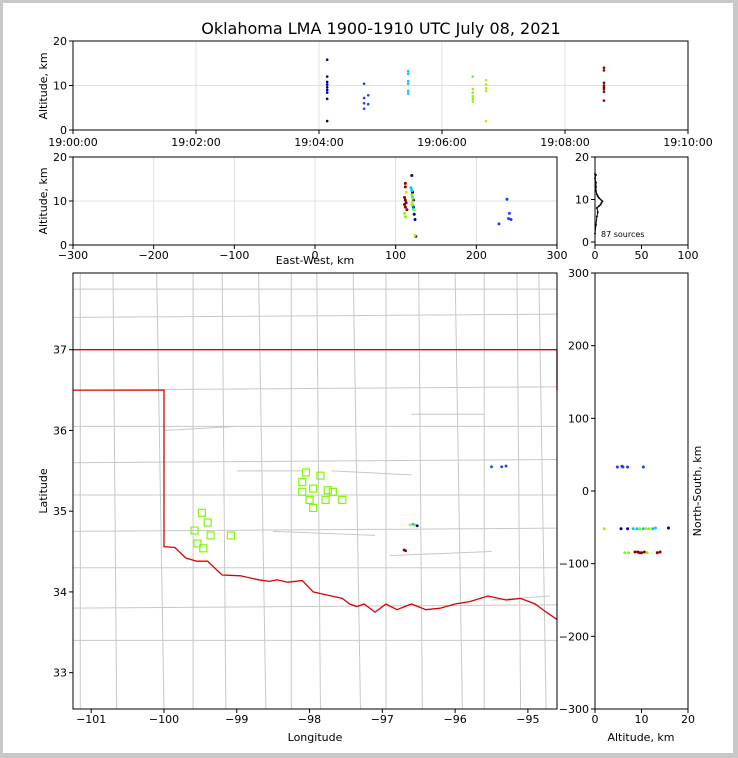 The image size is (738, 758). What do you see at coordinates (557, 255) in the screenshot?
I see `ew-tick-label: 300` at bounding box center [557, 255].